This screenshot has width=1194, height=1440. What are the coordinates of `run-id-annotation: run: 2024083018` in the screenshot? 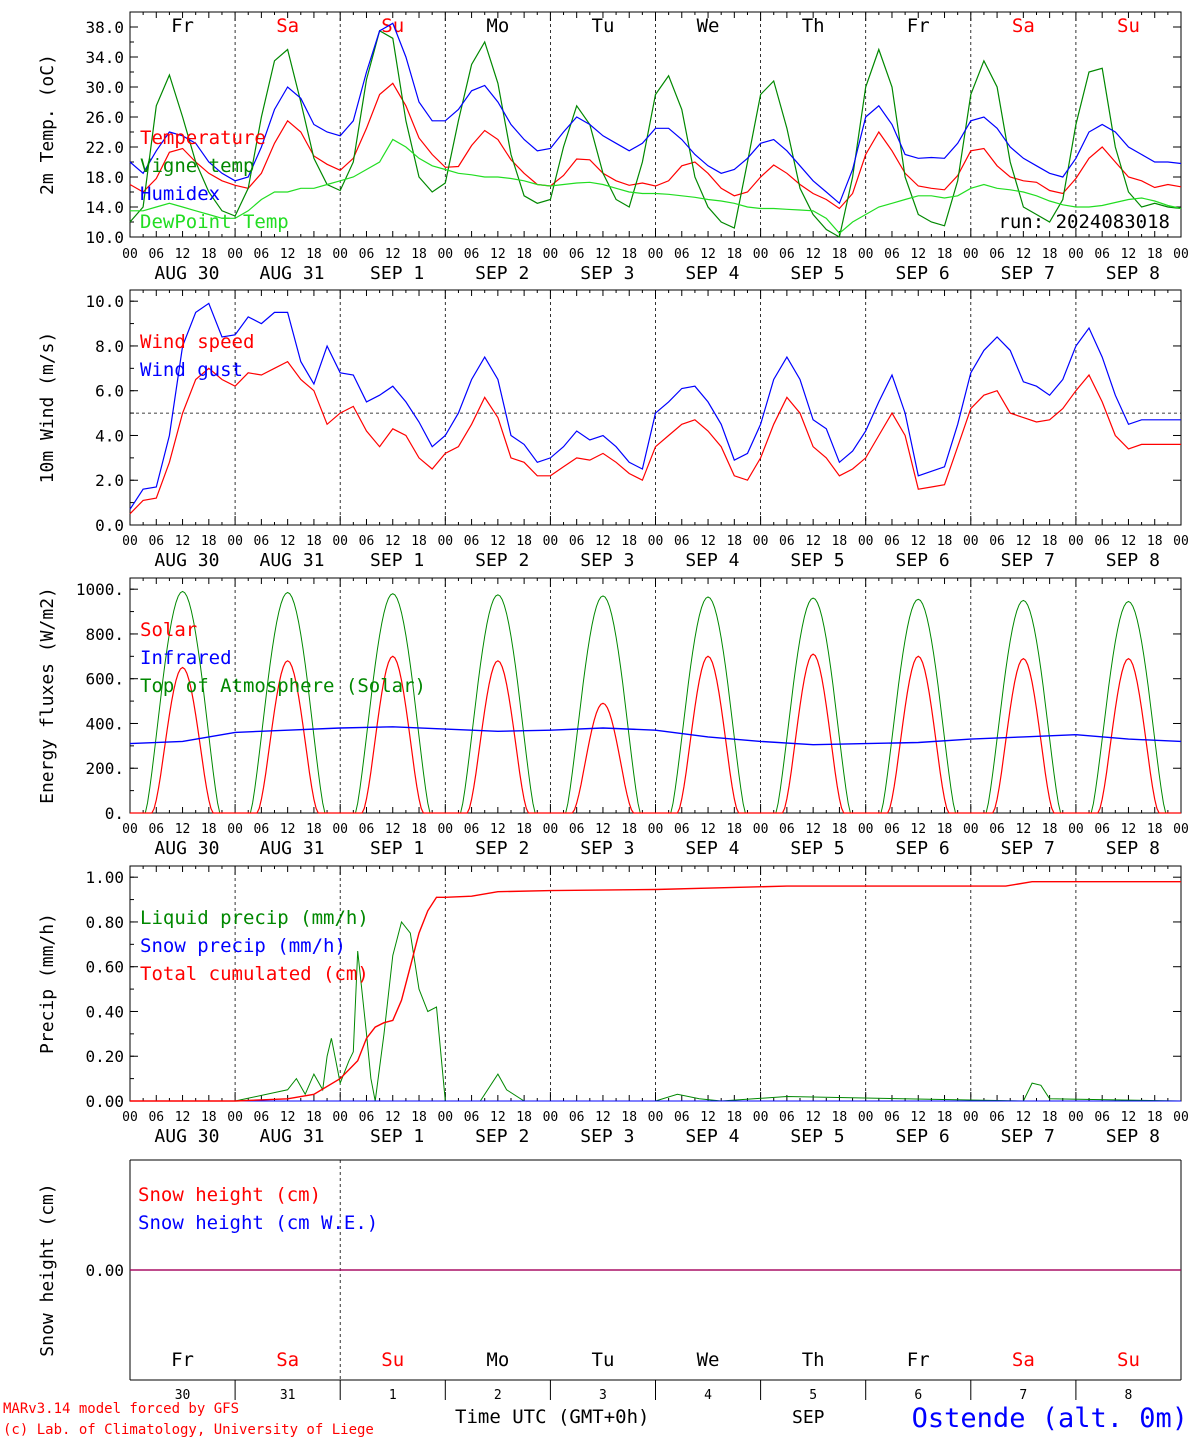 It's located at (1084, 222).